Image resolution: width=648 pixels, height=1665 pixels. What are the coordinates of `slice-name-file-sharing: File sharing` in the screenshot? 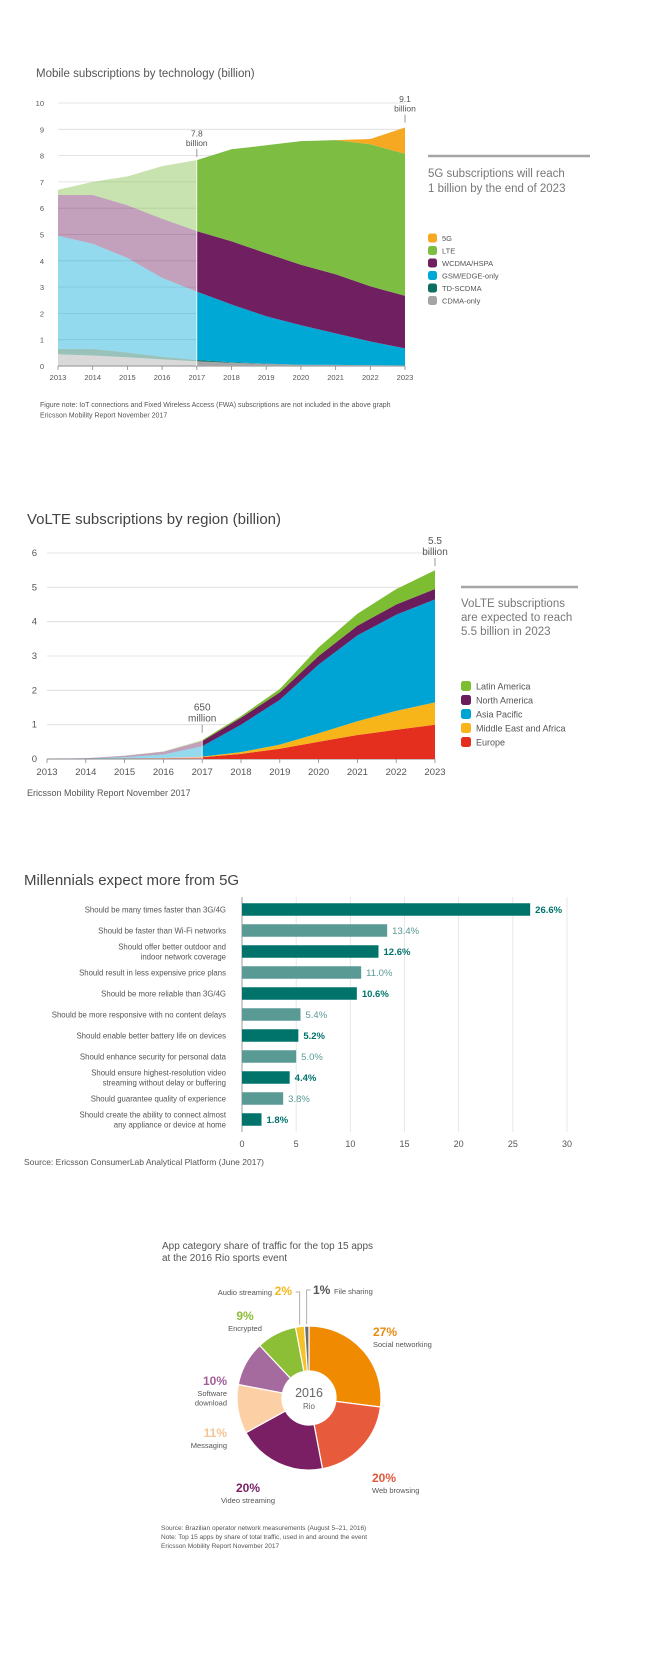 It's located at (353, 1291).